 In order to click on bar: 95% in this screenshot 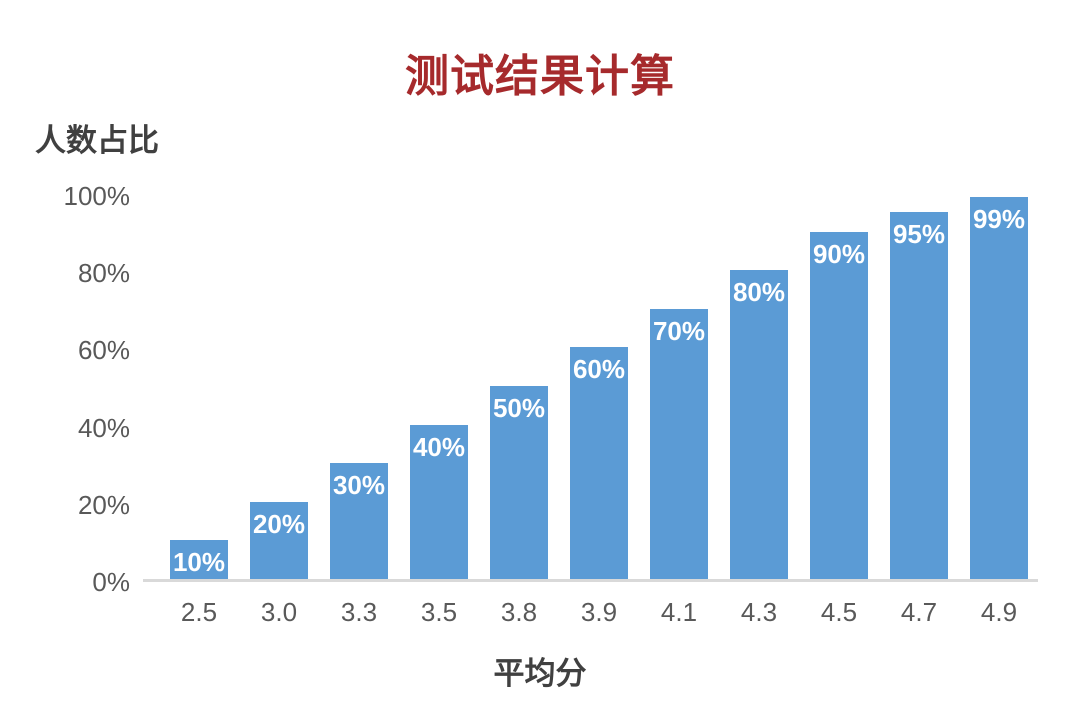, I will do `click(919, 395)`.